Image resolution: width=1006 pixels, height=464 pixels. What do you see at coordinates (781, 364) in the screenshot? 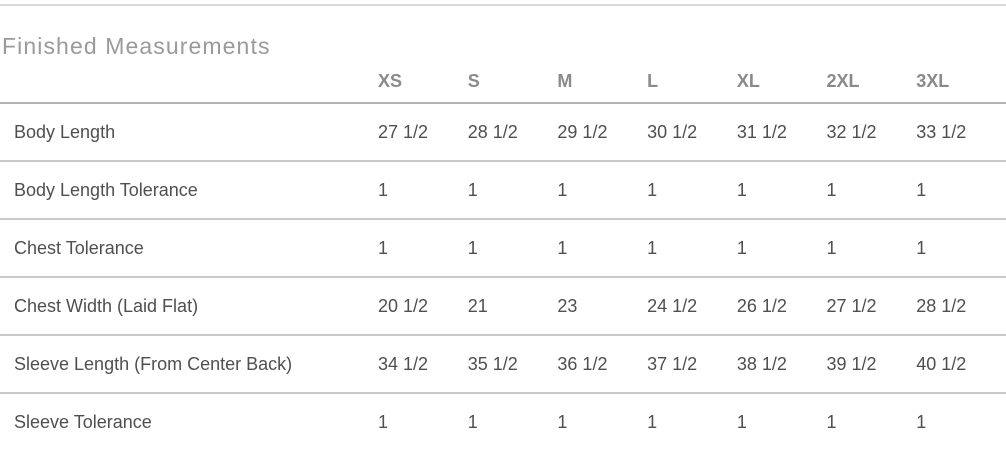
I see `value-cell: 38 1/2` at bounding box center [781, 364].